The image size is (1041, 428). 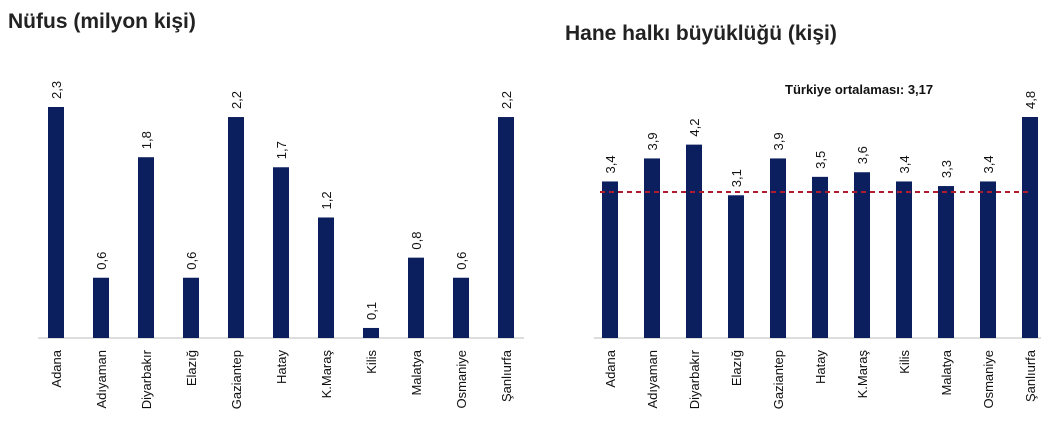 I want to click on value-label: 1,7, so click(x=281, y=150).